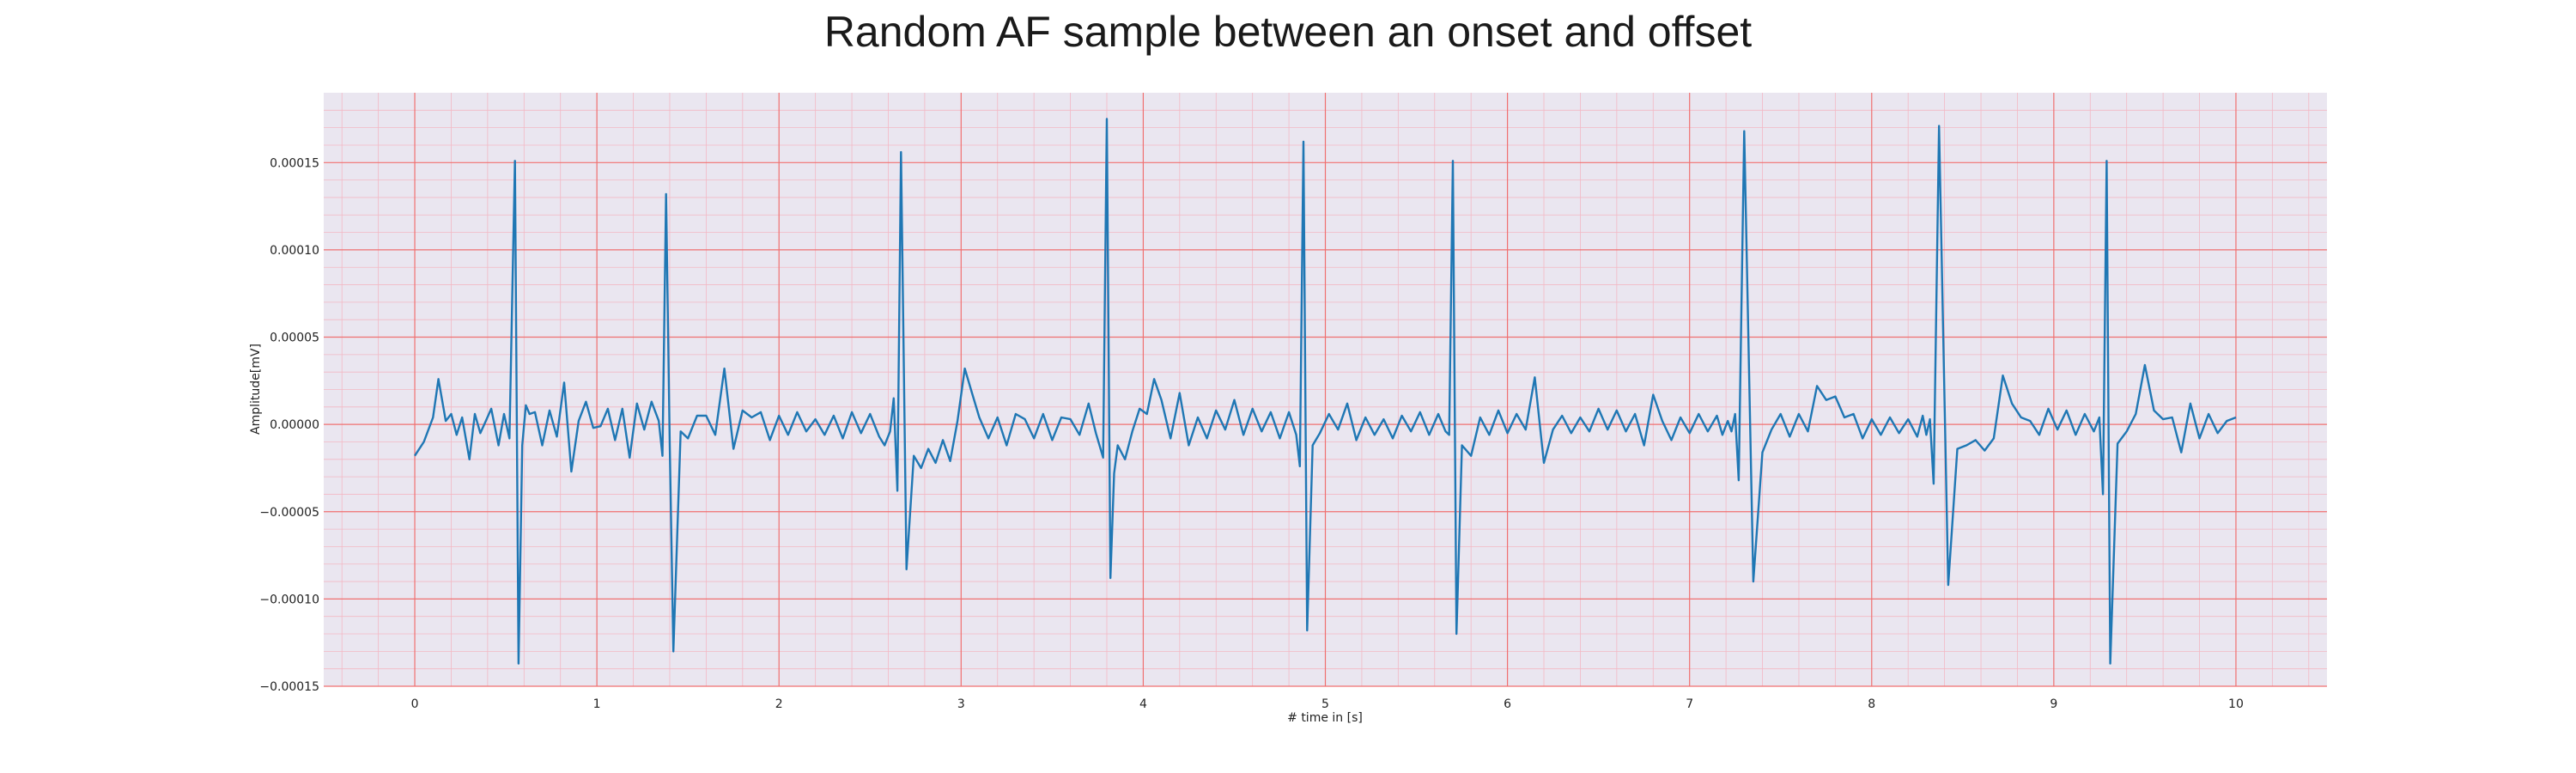 The image size is (2576, 773). What do you see at coordinates (294, 251) in the screenshot?
I see `y-tick-label: 0.00010` at bounding box center [294, 251].